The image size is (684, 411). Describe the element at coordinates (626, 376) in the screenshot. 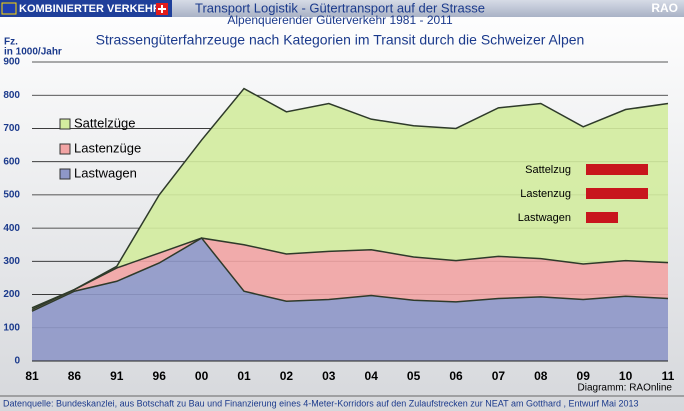

I see `x-tick-label: 10` at that location.